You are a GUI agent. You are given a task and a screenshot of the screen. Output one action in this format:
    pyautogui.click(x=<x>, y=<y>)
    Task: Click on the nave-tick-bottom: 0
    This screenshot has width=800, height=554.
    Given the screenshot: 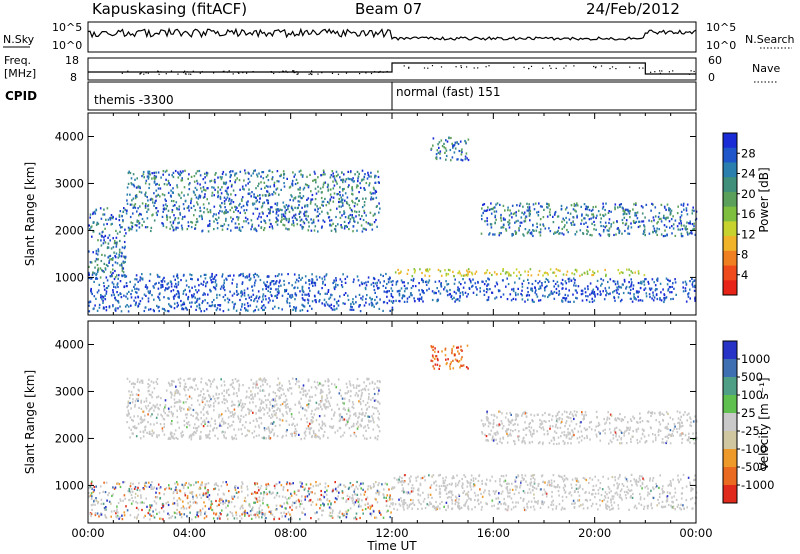 What is the action you would take?
    pyautogui.click(x=711, y=77)
    